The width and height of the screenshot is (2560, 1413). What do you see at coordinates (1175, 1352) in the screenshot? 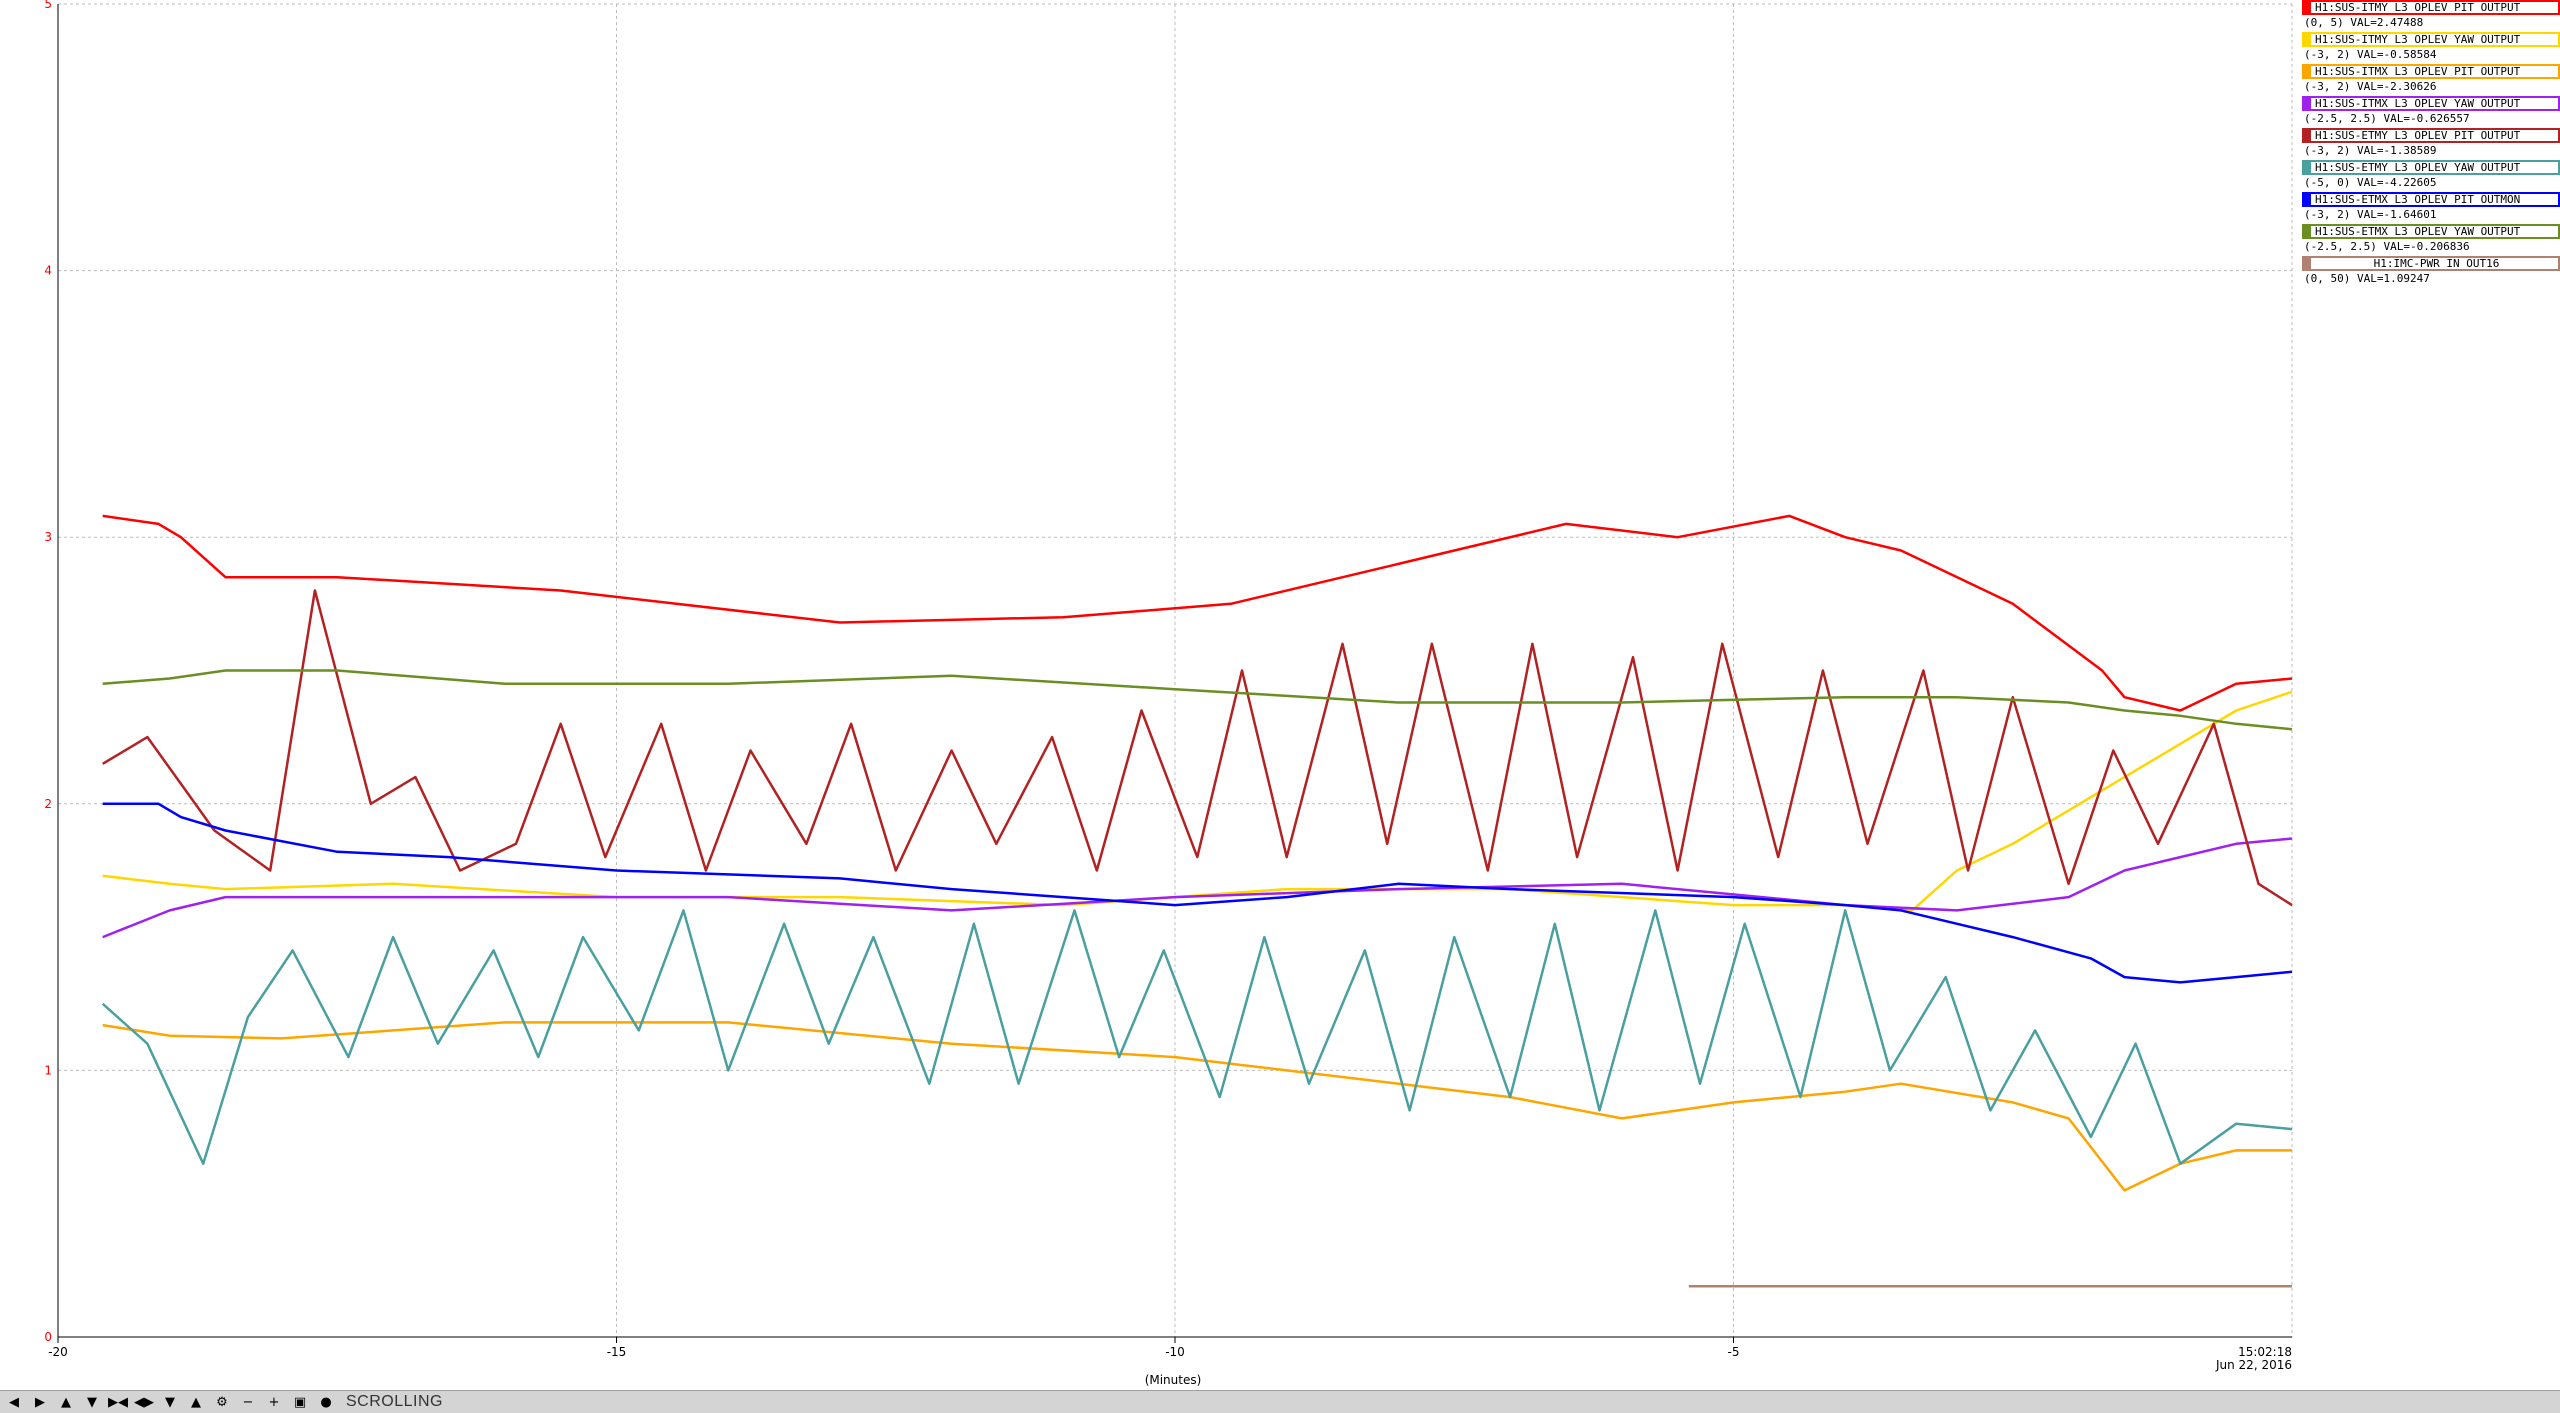
I see `x-tick-label: -10` at bounding box center [1175, 1352].